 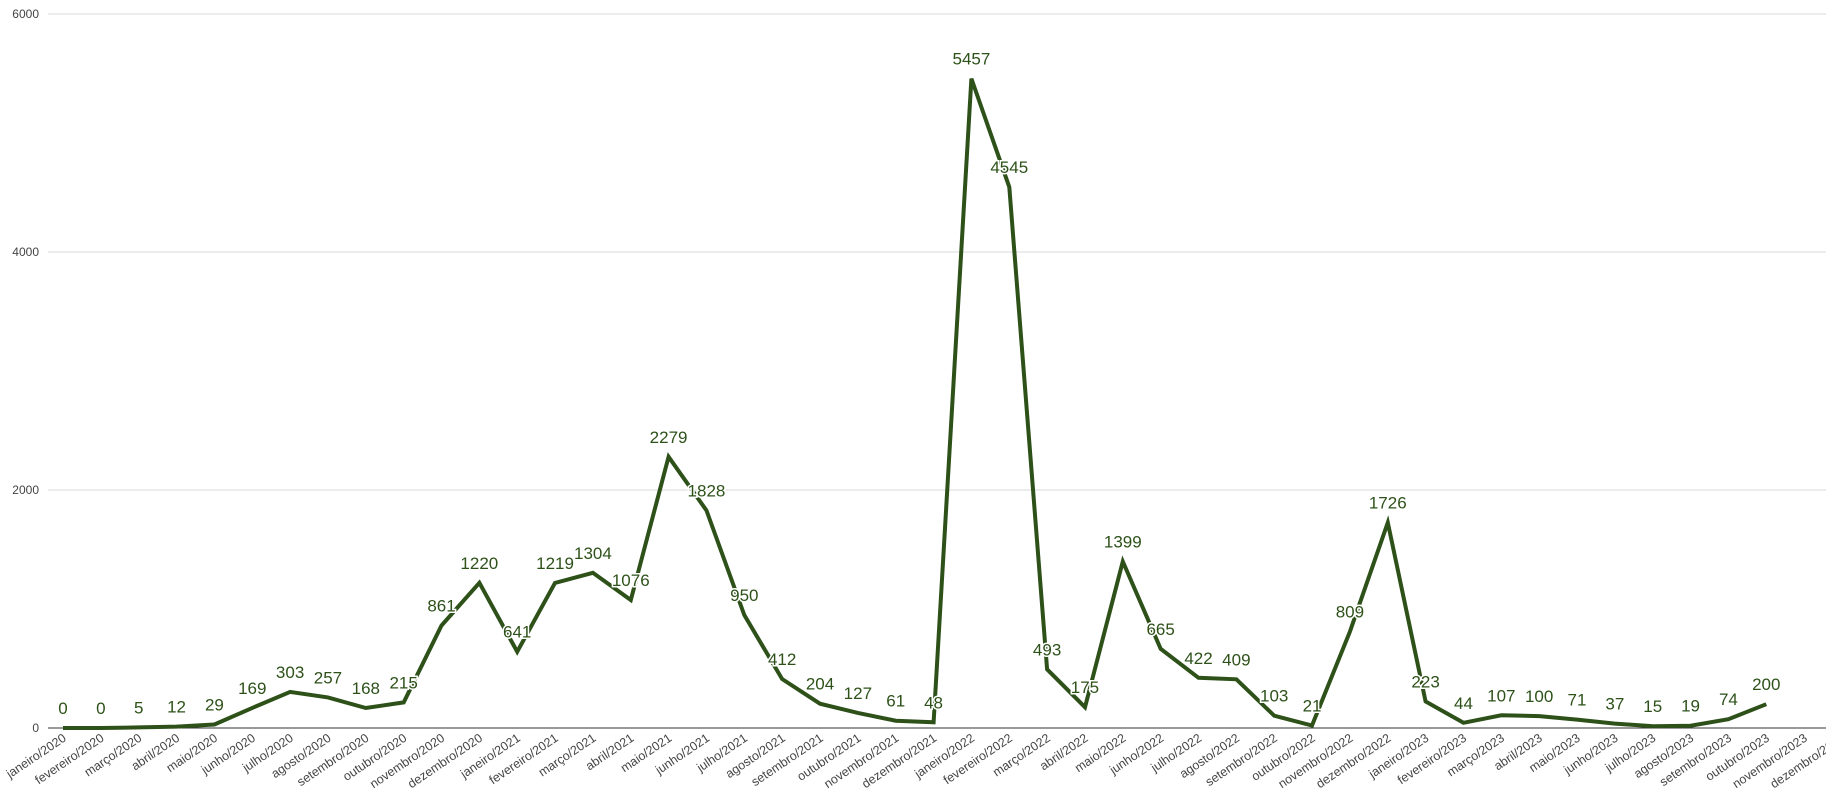 What do you see at coordinates (895, 701) in the screenshot?
I see `data-label: 61` at bounding box center [895, 701].